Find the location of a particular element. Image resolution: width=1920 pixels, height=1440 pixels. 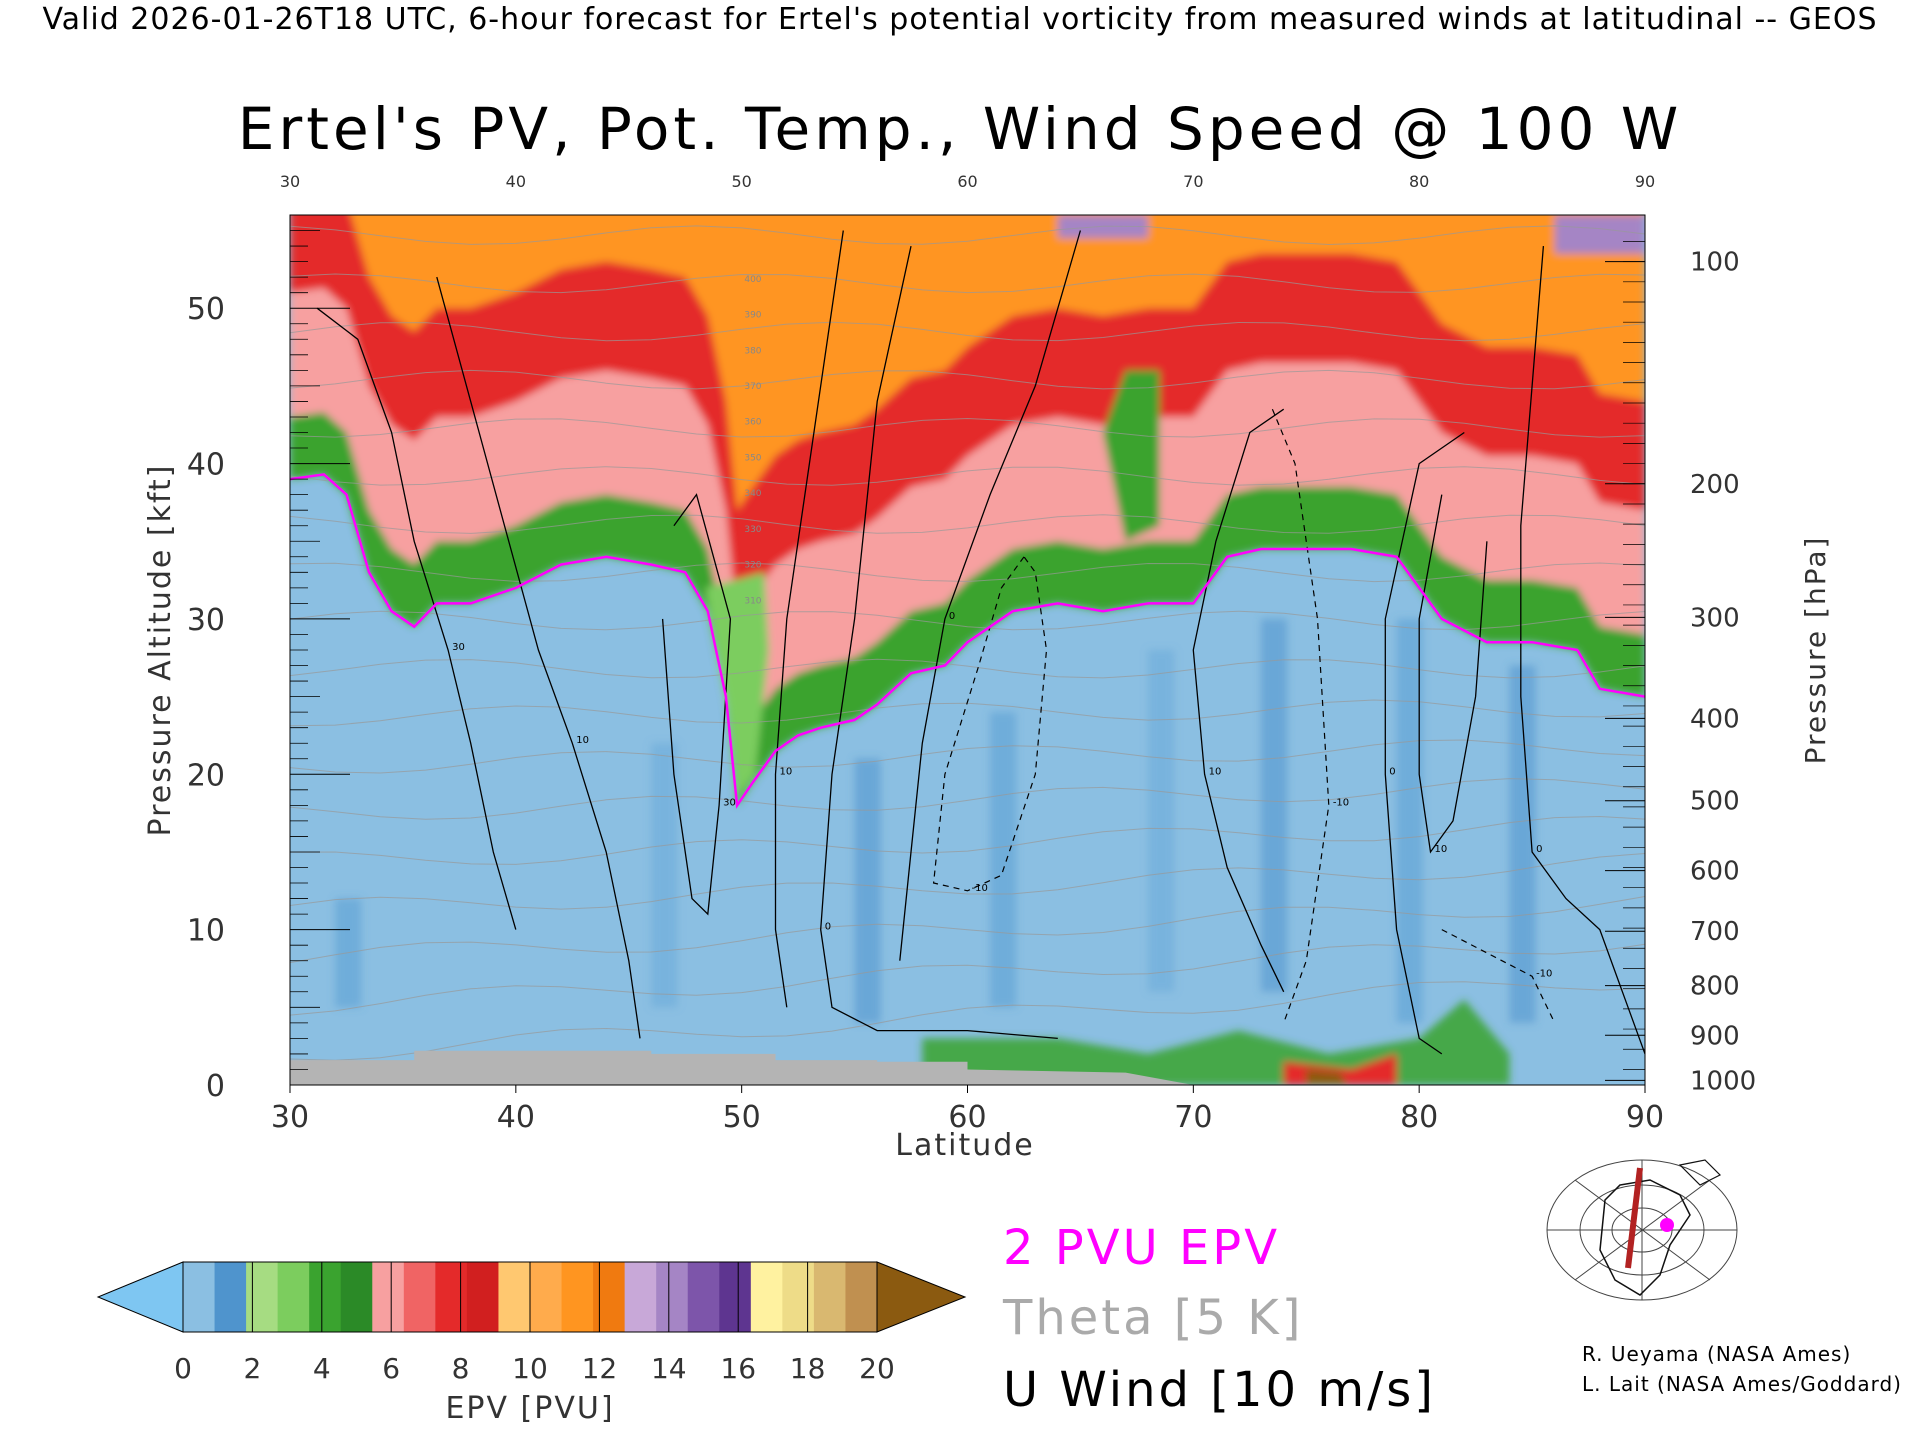

u-wind-label-2: 30 is located at coordinates (729, 802).